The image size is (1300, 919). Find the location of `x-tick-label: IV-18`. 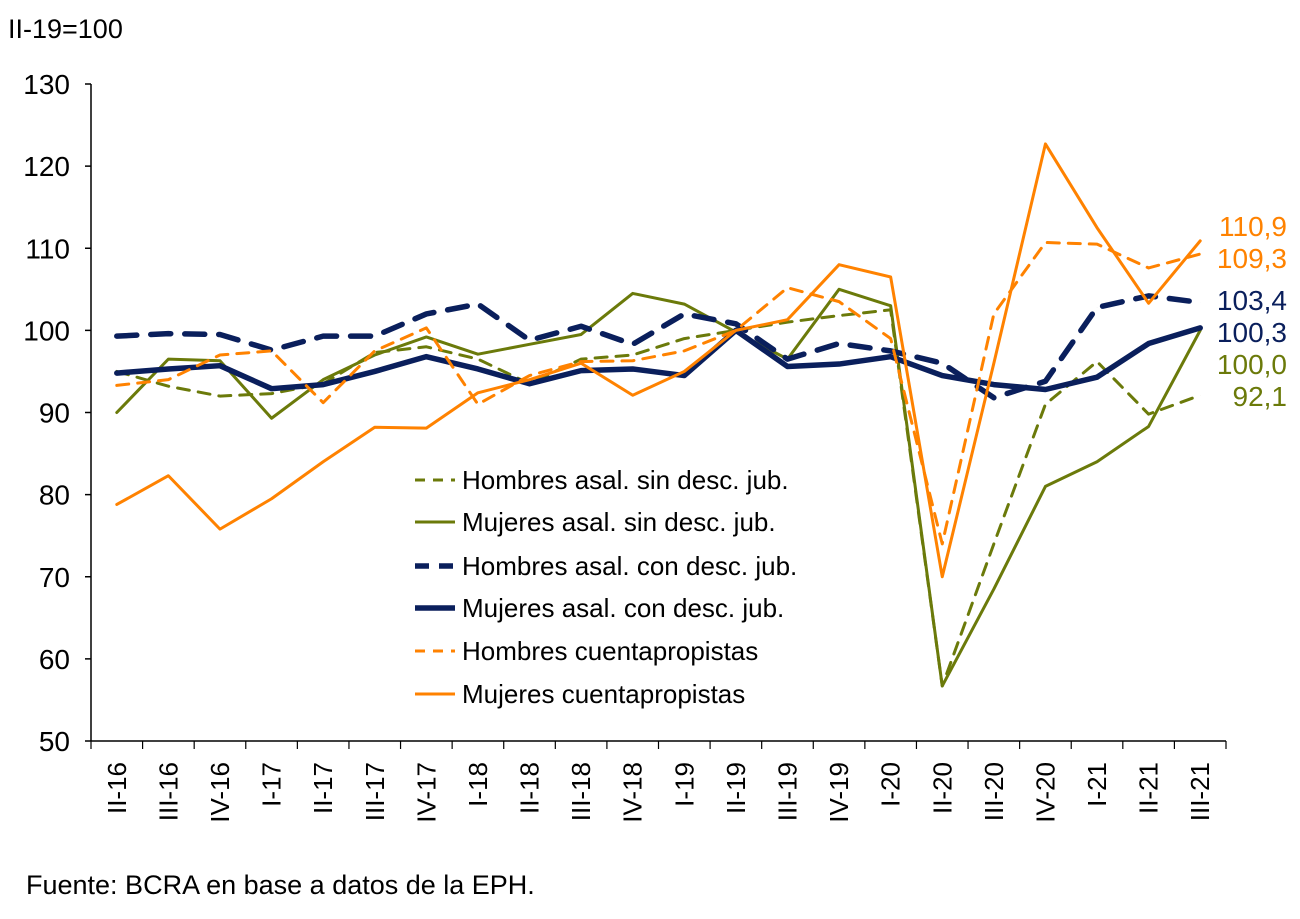

x-tick-label: IV-18 is located at coordinates (633, 792).